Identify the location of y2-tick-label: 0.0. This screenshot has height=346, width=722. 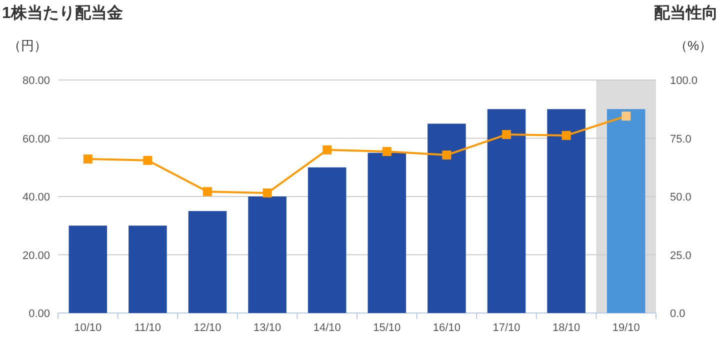
(678, 314).